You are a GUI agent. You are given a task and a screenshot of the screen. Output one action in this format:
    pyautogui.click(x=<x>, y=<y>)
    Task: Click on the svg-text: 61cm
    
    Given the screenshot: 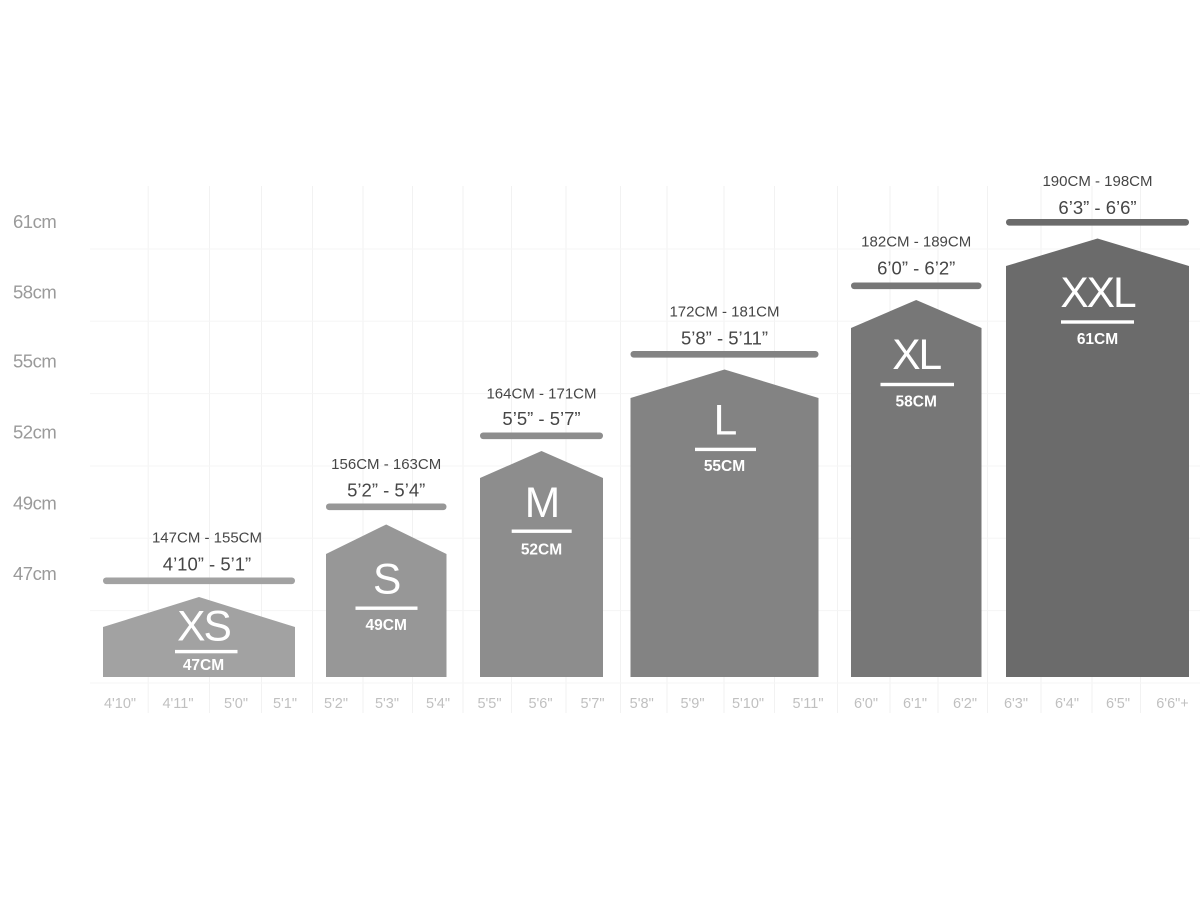 What is the action you would take?
    pyautogui.click(x=34, y=221)
    